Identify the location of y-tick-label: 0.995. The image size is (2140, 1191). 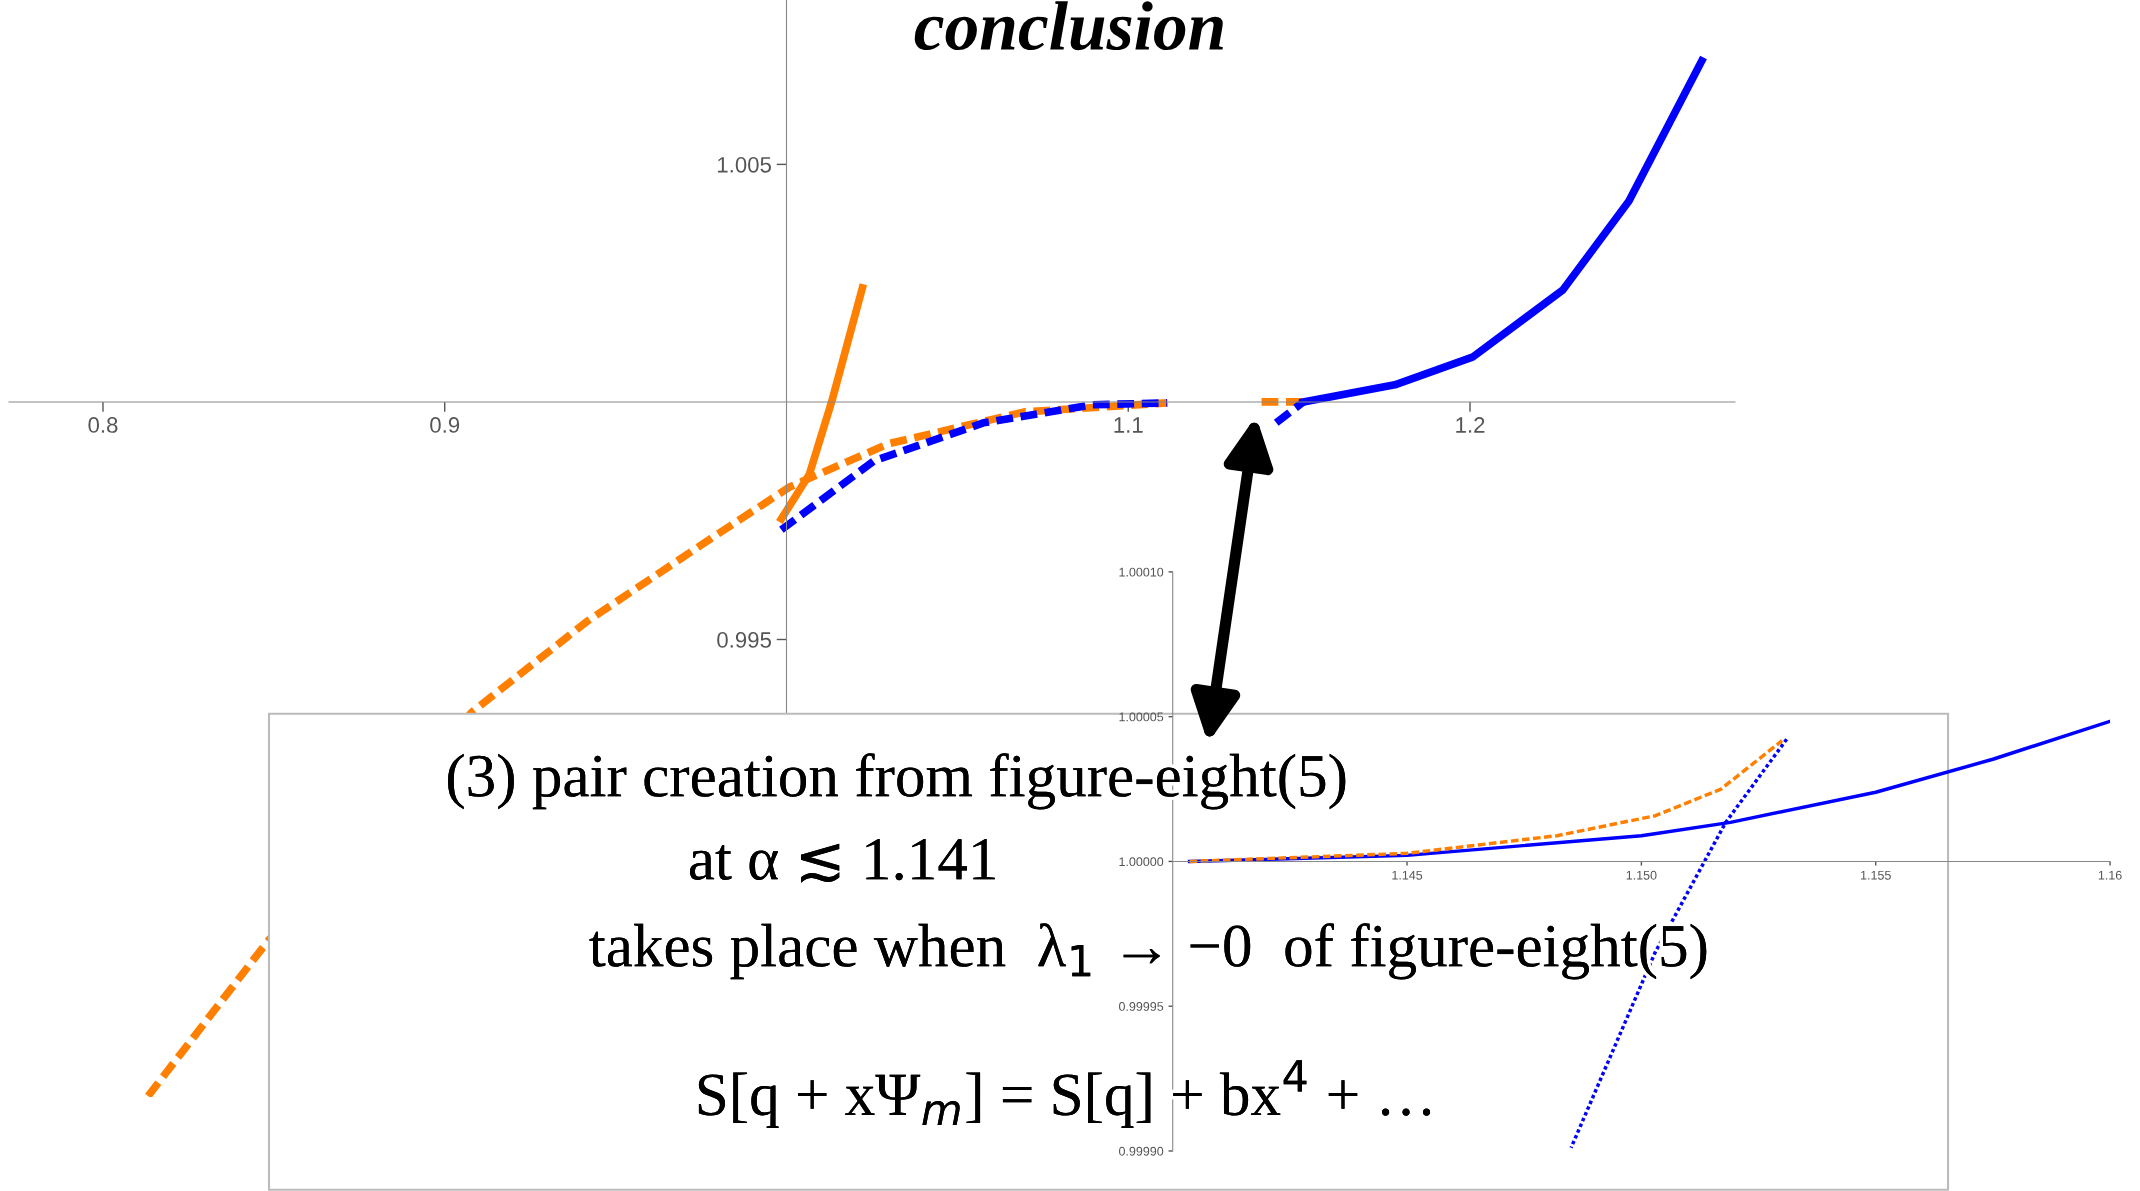
(744, 640).